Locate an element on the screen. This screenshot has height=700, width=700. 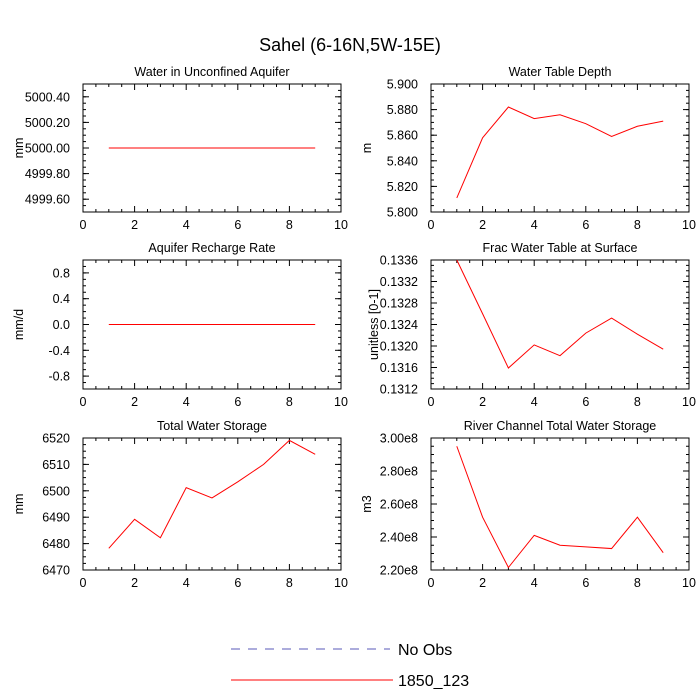
y-axis-label: m3 is located at coordinates (367, 503).